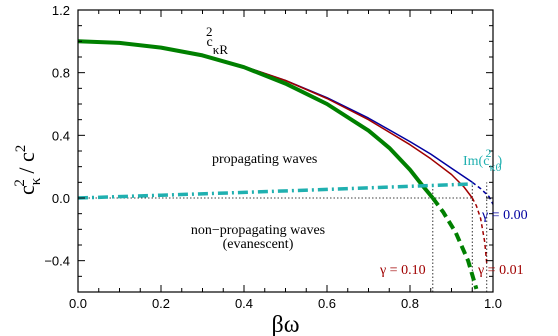 This screenshot has height=336, width=558. Describe the element at coordinates (258, 230) in the screenshot. I see `annotation-non-propagating: non−propagating waves` at that location.